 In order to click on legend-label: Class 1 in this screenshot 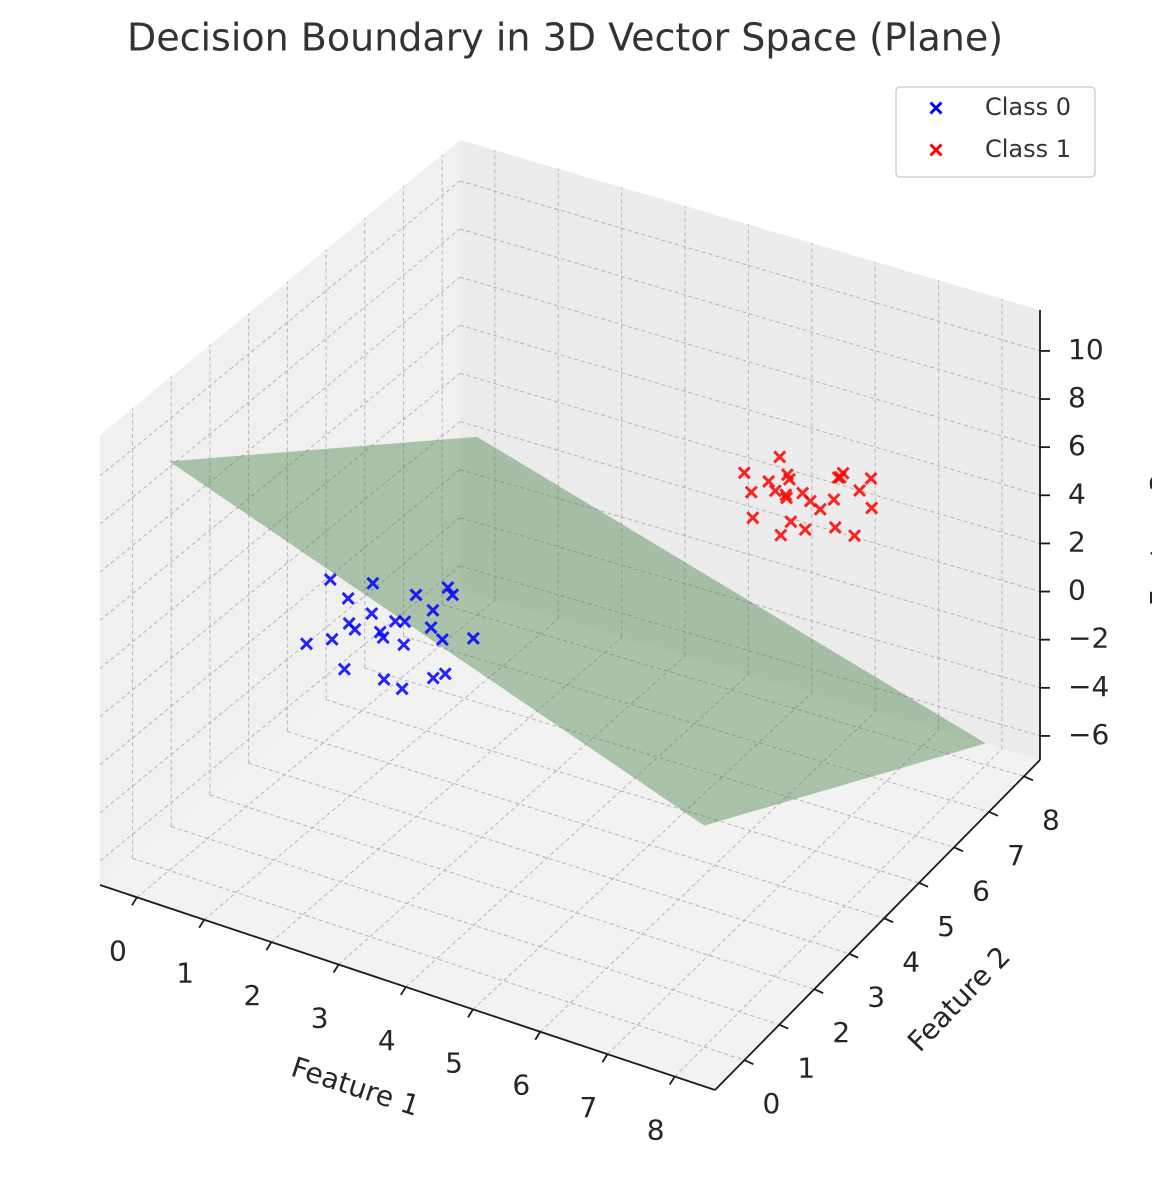, I will do `click(1028, 149)`.